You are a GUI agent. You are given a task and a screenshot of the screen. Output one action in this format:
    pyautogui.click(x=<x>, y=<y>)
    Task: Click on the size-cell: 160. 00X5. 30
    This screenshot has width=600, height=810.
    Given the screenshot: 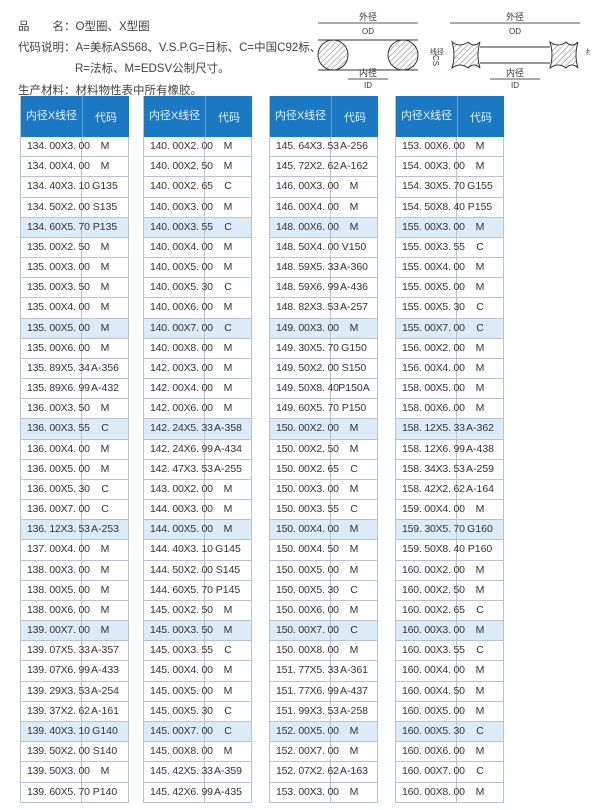 What is the action you would take?
    pyautogui.click(x=430, y=731)
    